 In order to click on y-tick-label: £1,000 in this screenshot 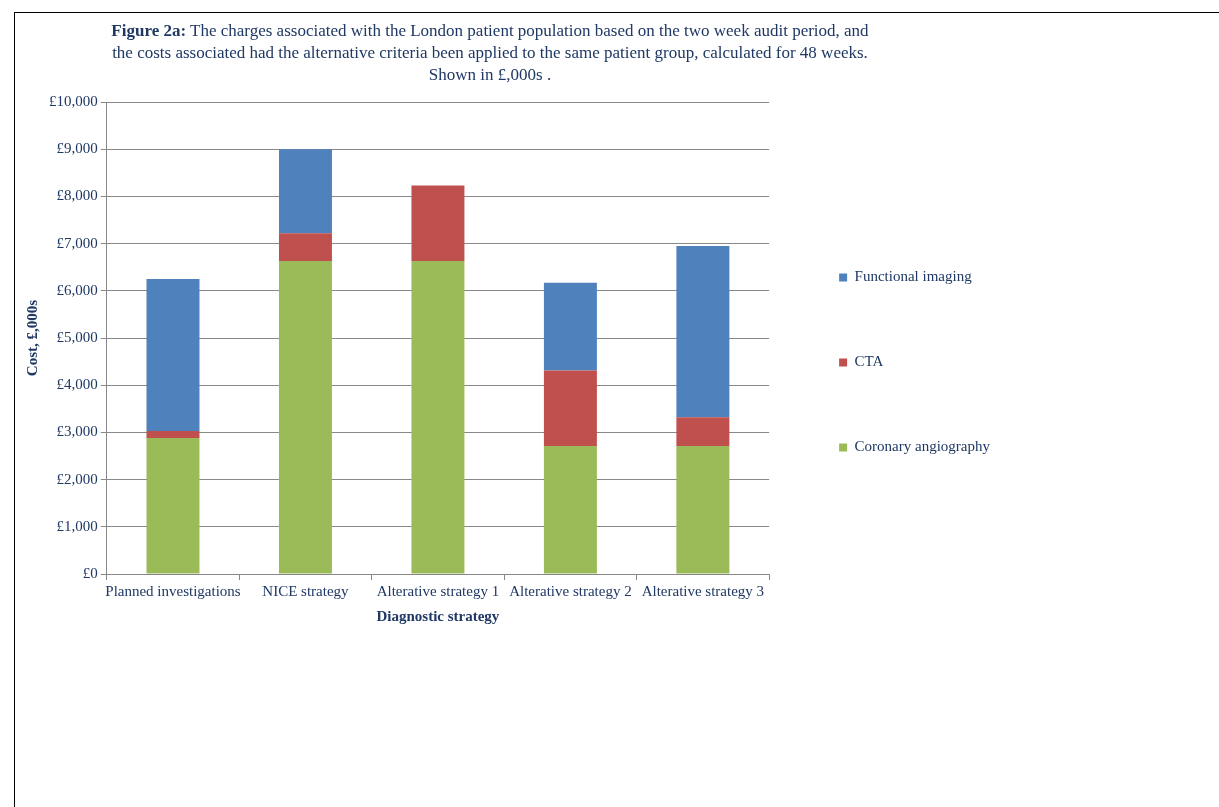, I will do `click(77, 525)`.